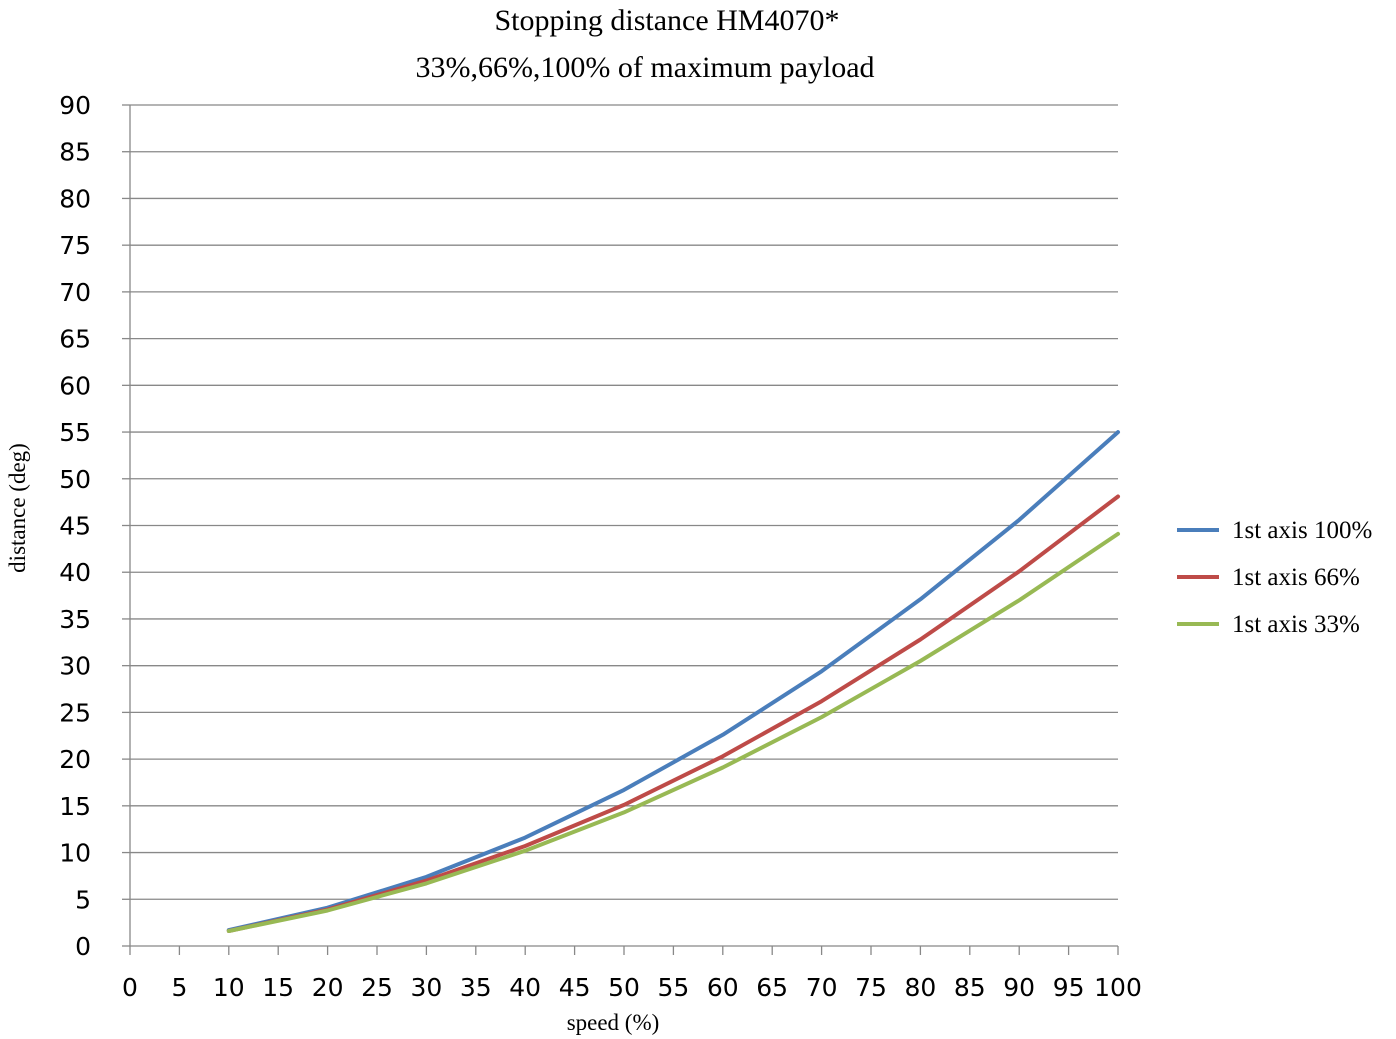 Image resolution: width=1396 pixels, height=1039 pixels. I want to click on x-tick-label: 40, so click(525, 987).